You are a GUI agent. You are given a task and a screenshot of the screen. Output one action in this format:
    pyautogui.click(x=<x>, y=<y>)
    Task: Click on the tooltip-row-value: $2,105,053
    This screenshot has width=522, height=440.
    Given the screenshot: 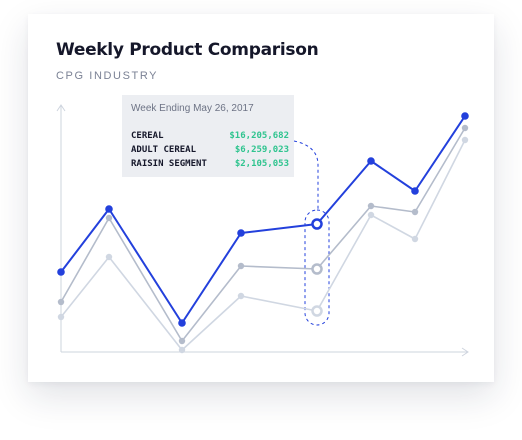 What is the action you would take?
    pyautogui.click(x=261, y=164)
    